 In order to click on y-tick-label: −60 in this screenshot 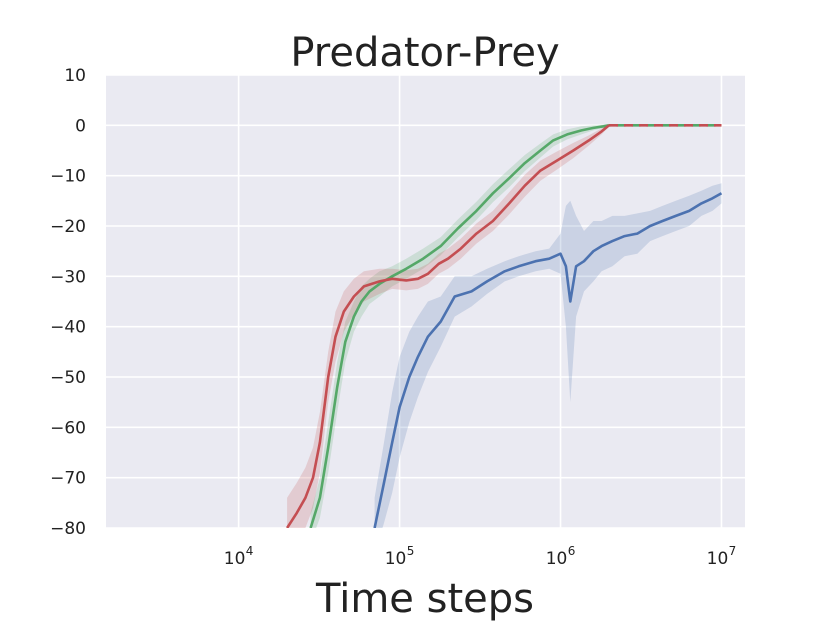, I will do `click(68, 428)`.